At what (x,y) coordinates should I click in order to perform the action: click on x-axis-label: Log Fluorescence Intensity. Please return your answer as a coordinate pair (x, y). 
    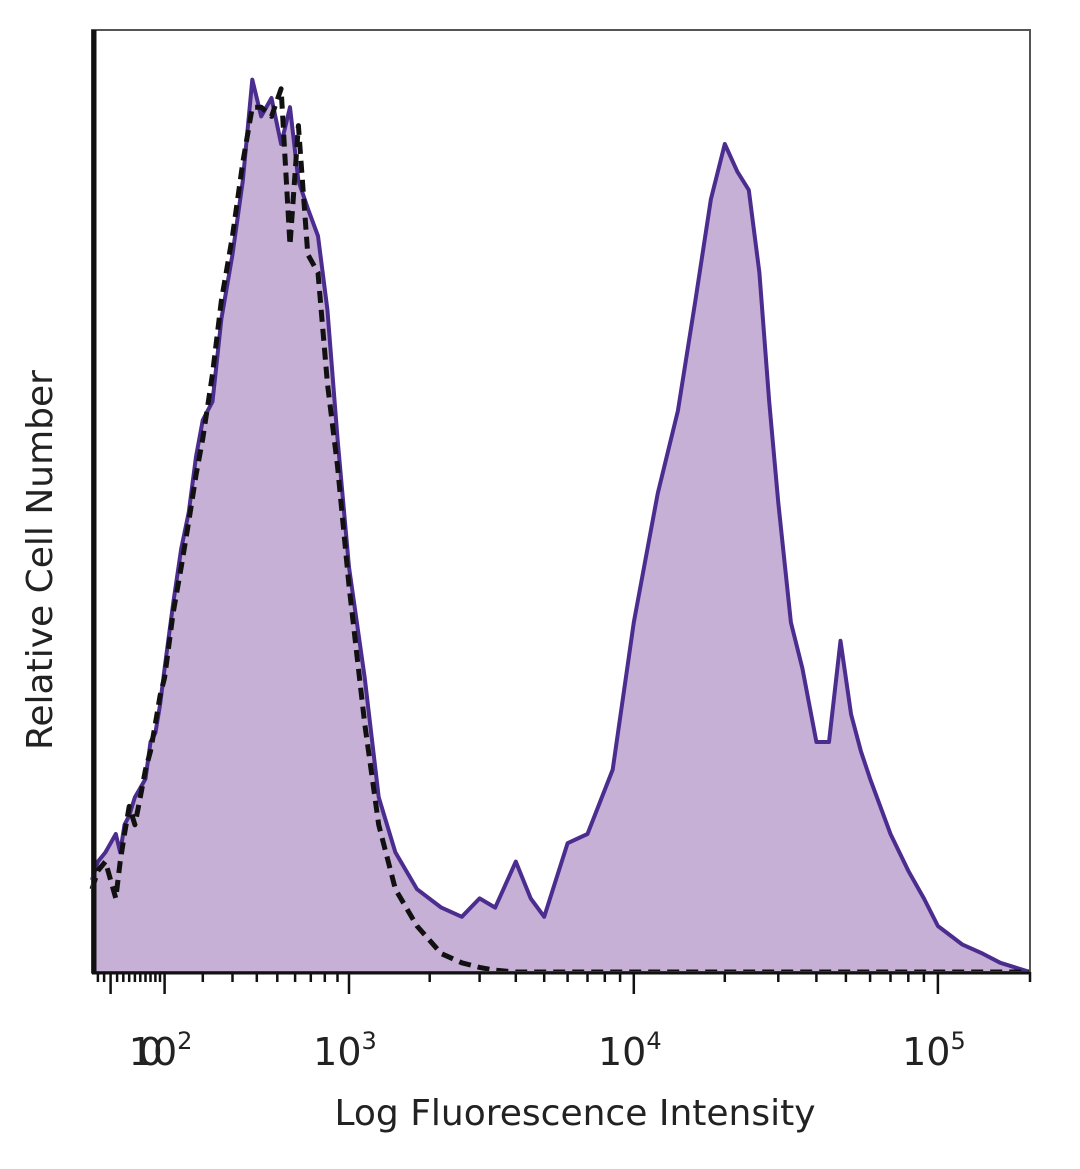
    Looking at the image, I should click on (574, 1113).